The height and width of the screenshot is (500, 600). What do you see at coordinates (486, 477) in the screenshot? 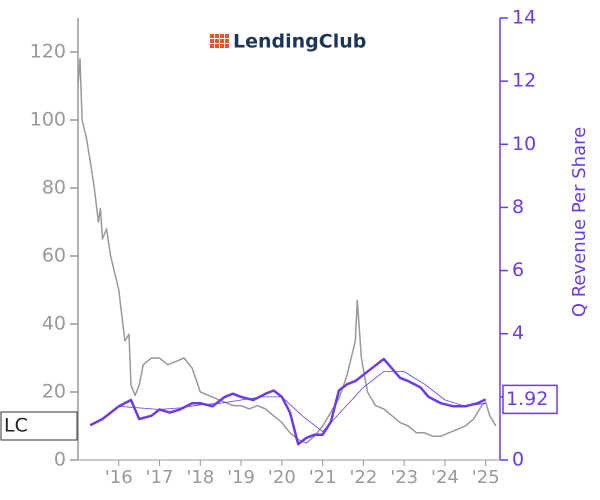
I see `x-tick-label: '25` at bounding box center [486, 477].